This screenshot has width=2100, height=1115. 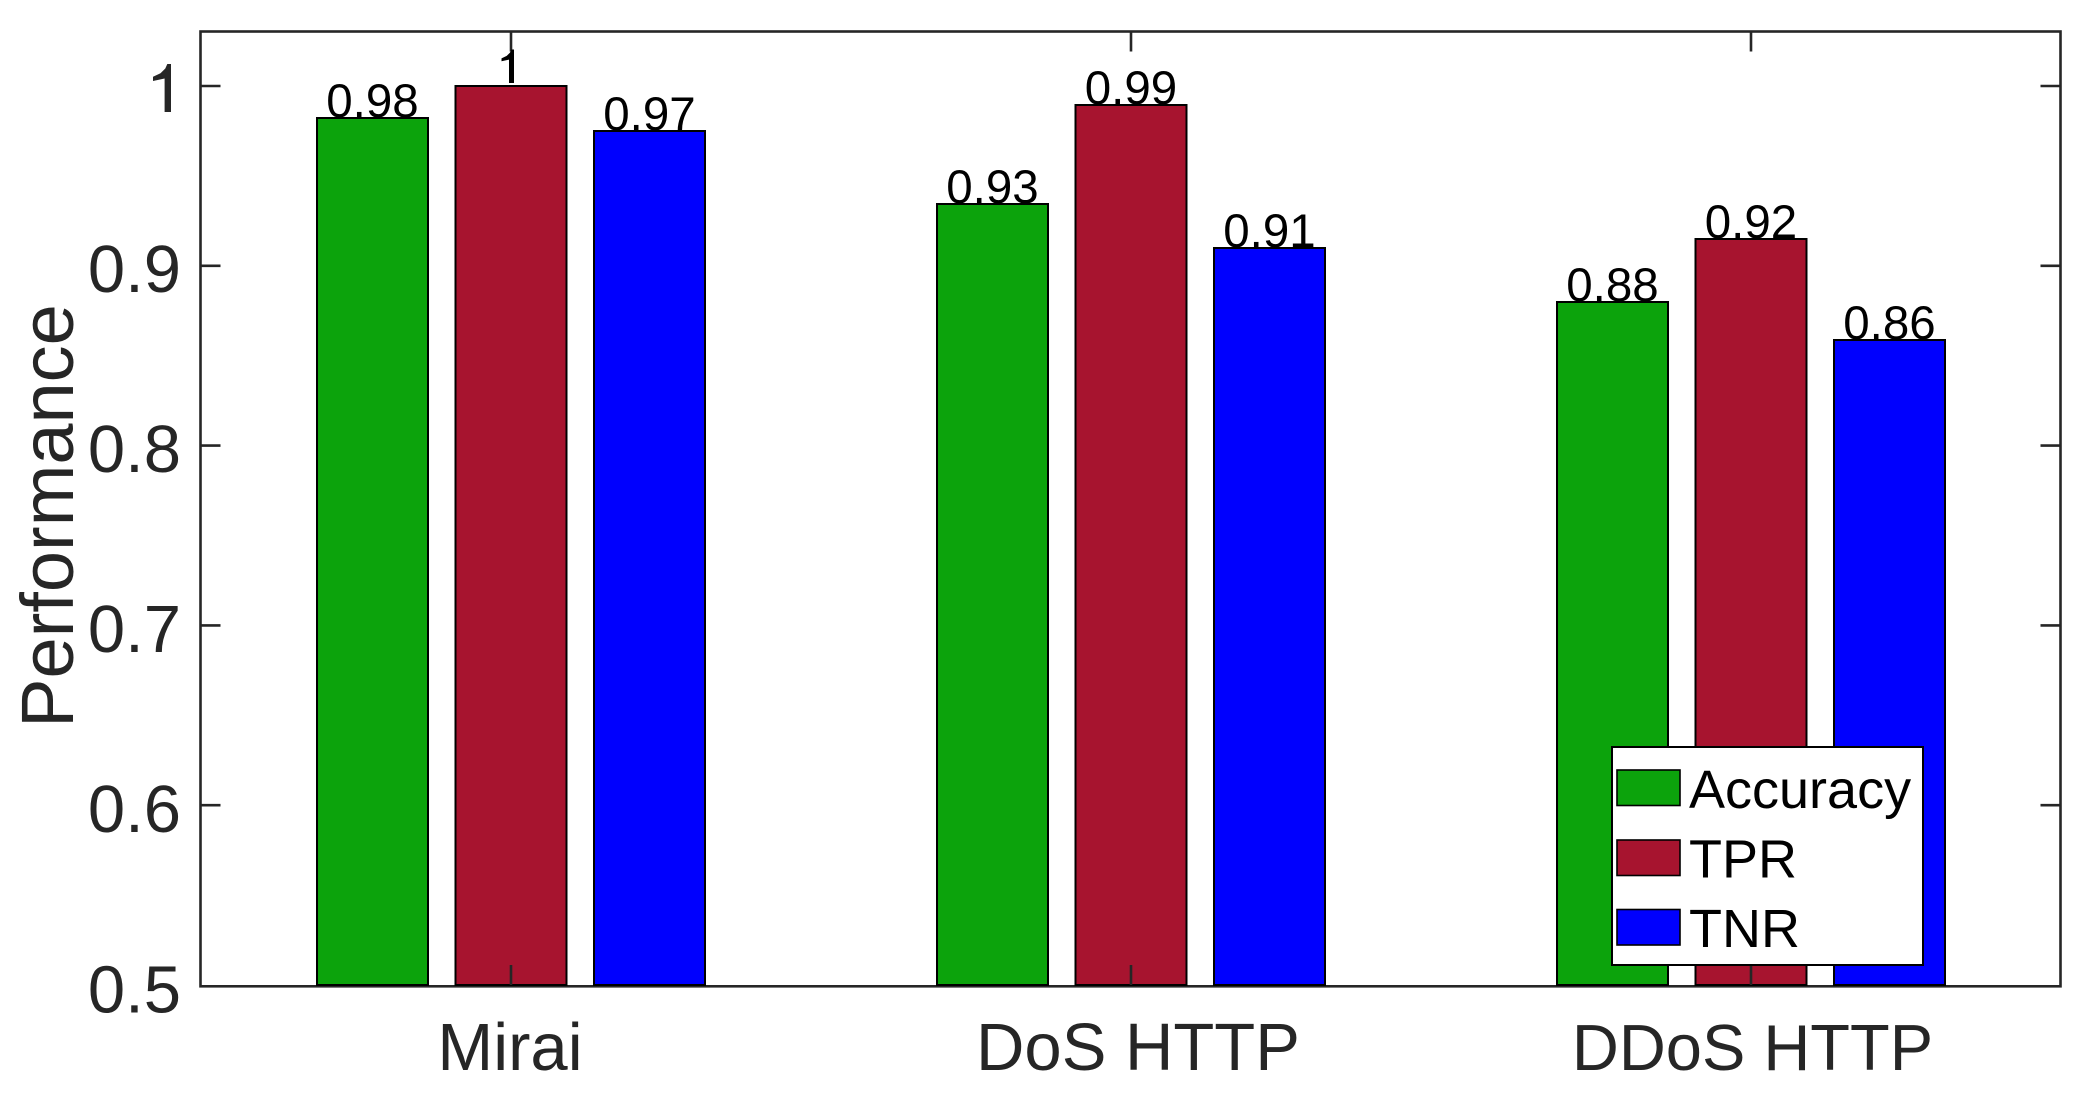 What do you see at coordinates (134, 449) in the screenshot?
I see `svg-text: 0.8` at bounding box center [134, 449].